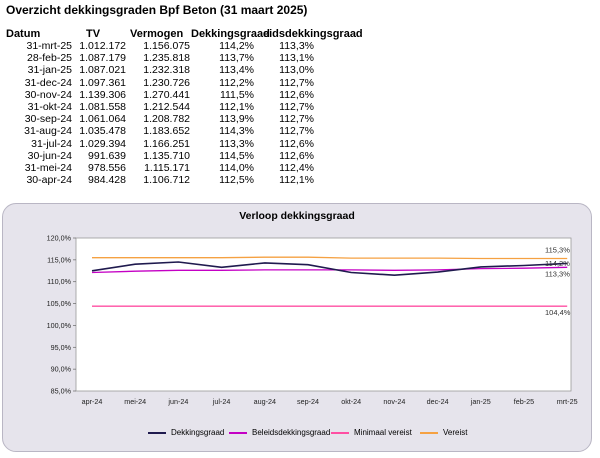  I want to click on x-tick-label: jan-25, so click(480, 401).